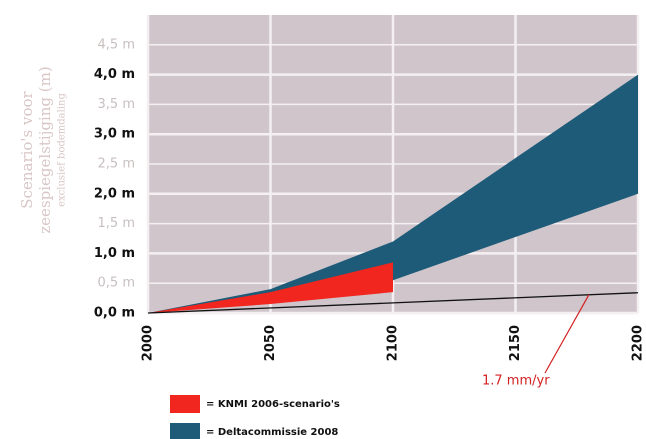 Image resolution: width=646 pixels, height=439 pixels. Describe the element at coordinates (116, 283) in the screenshot. I see `y-tick-label: 0,5 m` at that location.